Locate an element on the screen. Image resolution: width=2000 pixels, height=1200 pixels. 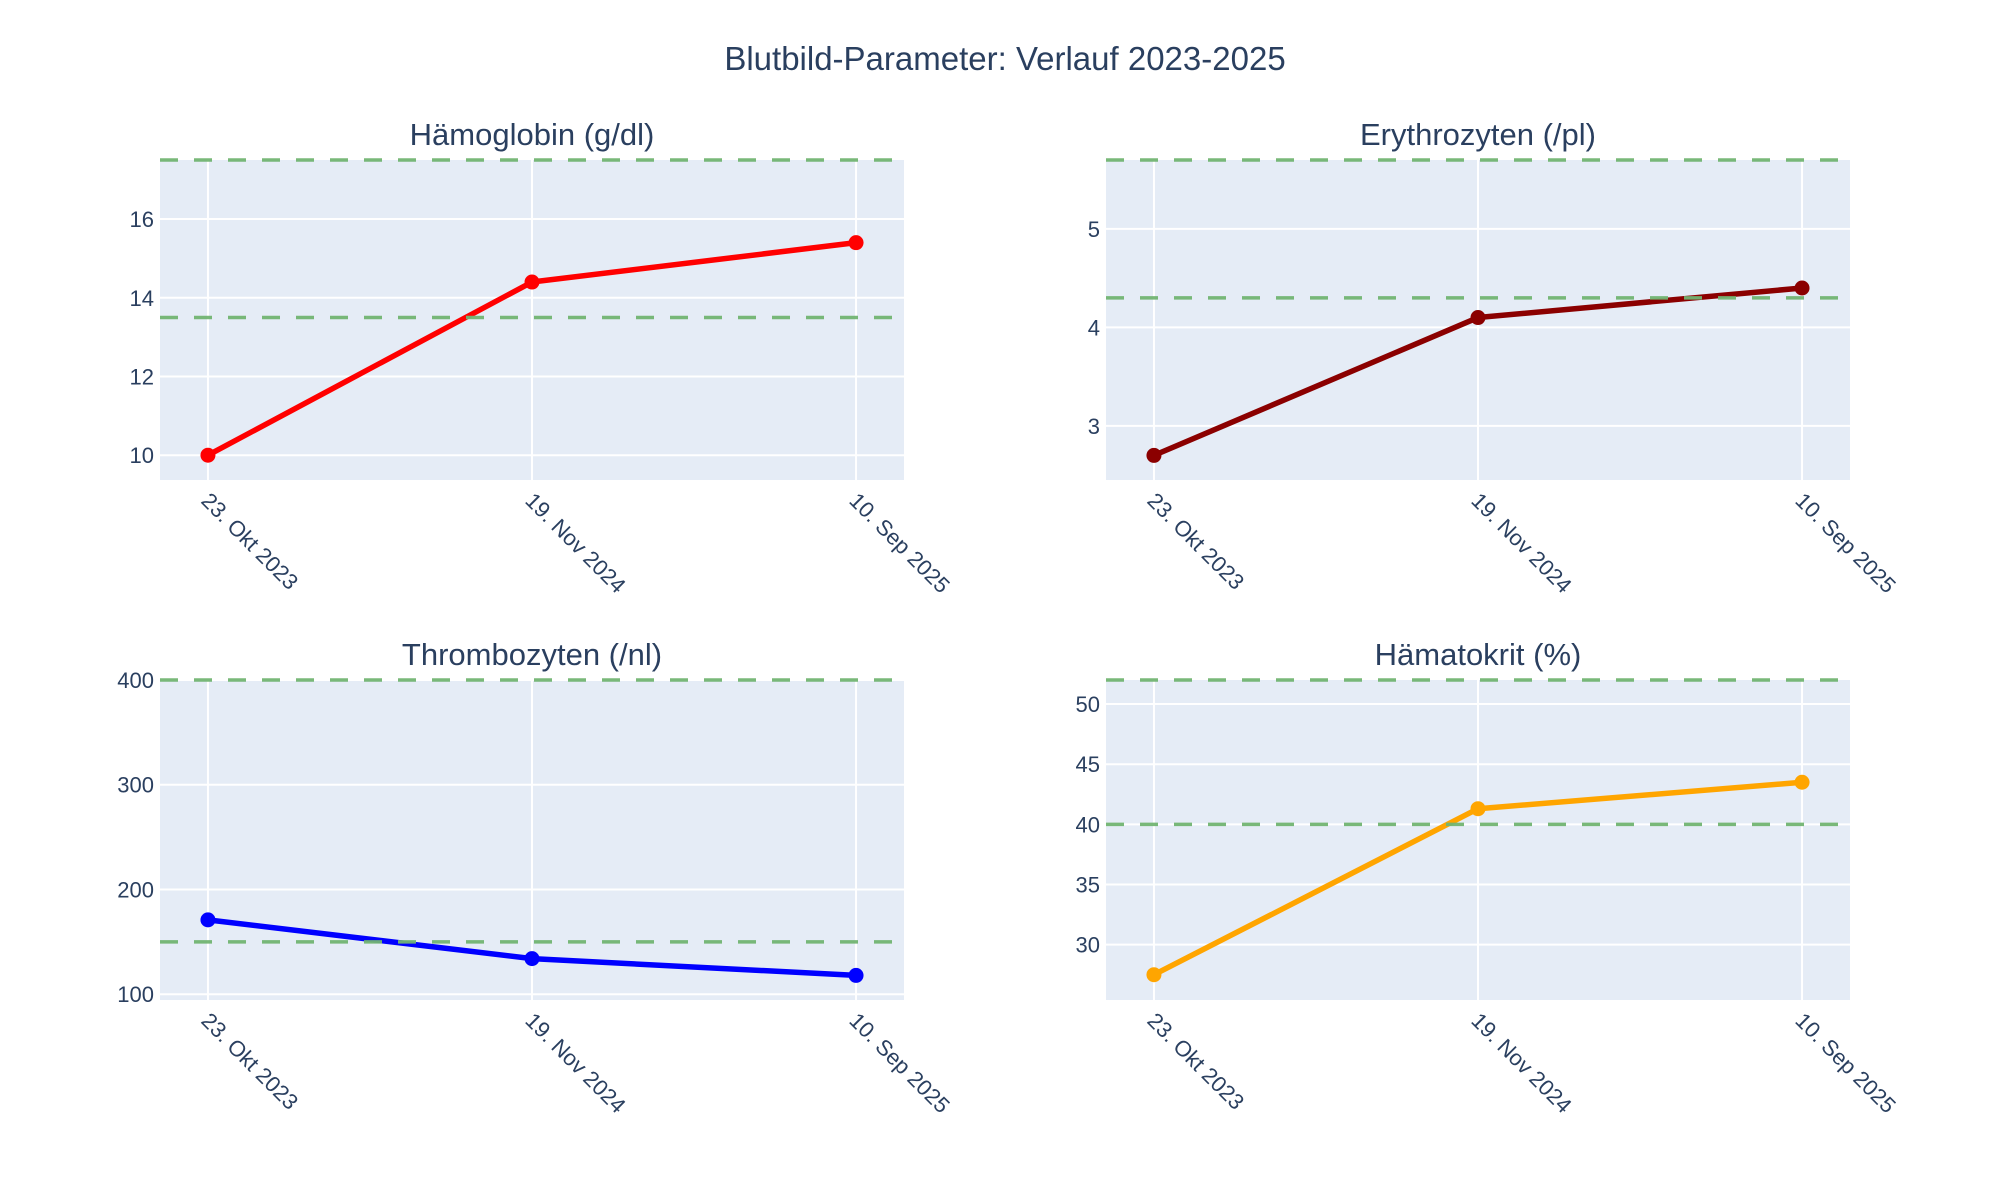
y-tick-label: 16 is located at coordinates (142, 219).